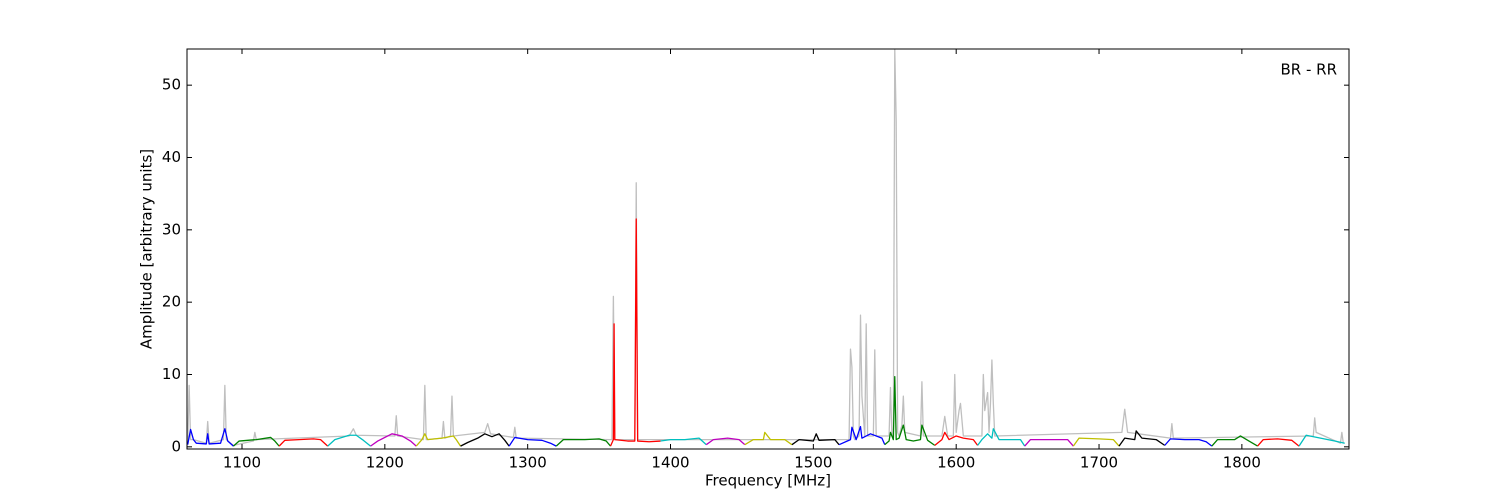  I want to click on y-axis-label: Amplitude [arbitrary units], so click(147, 249).